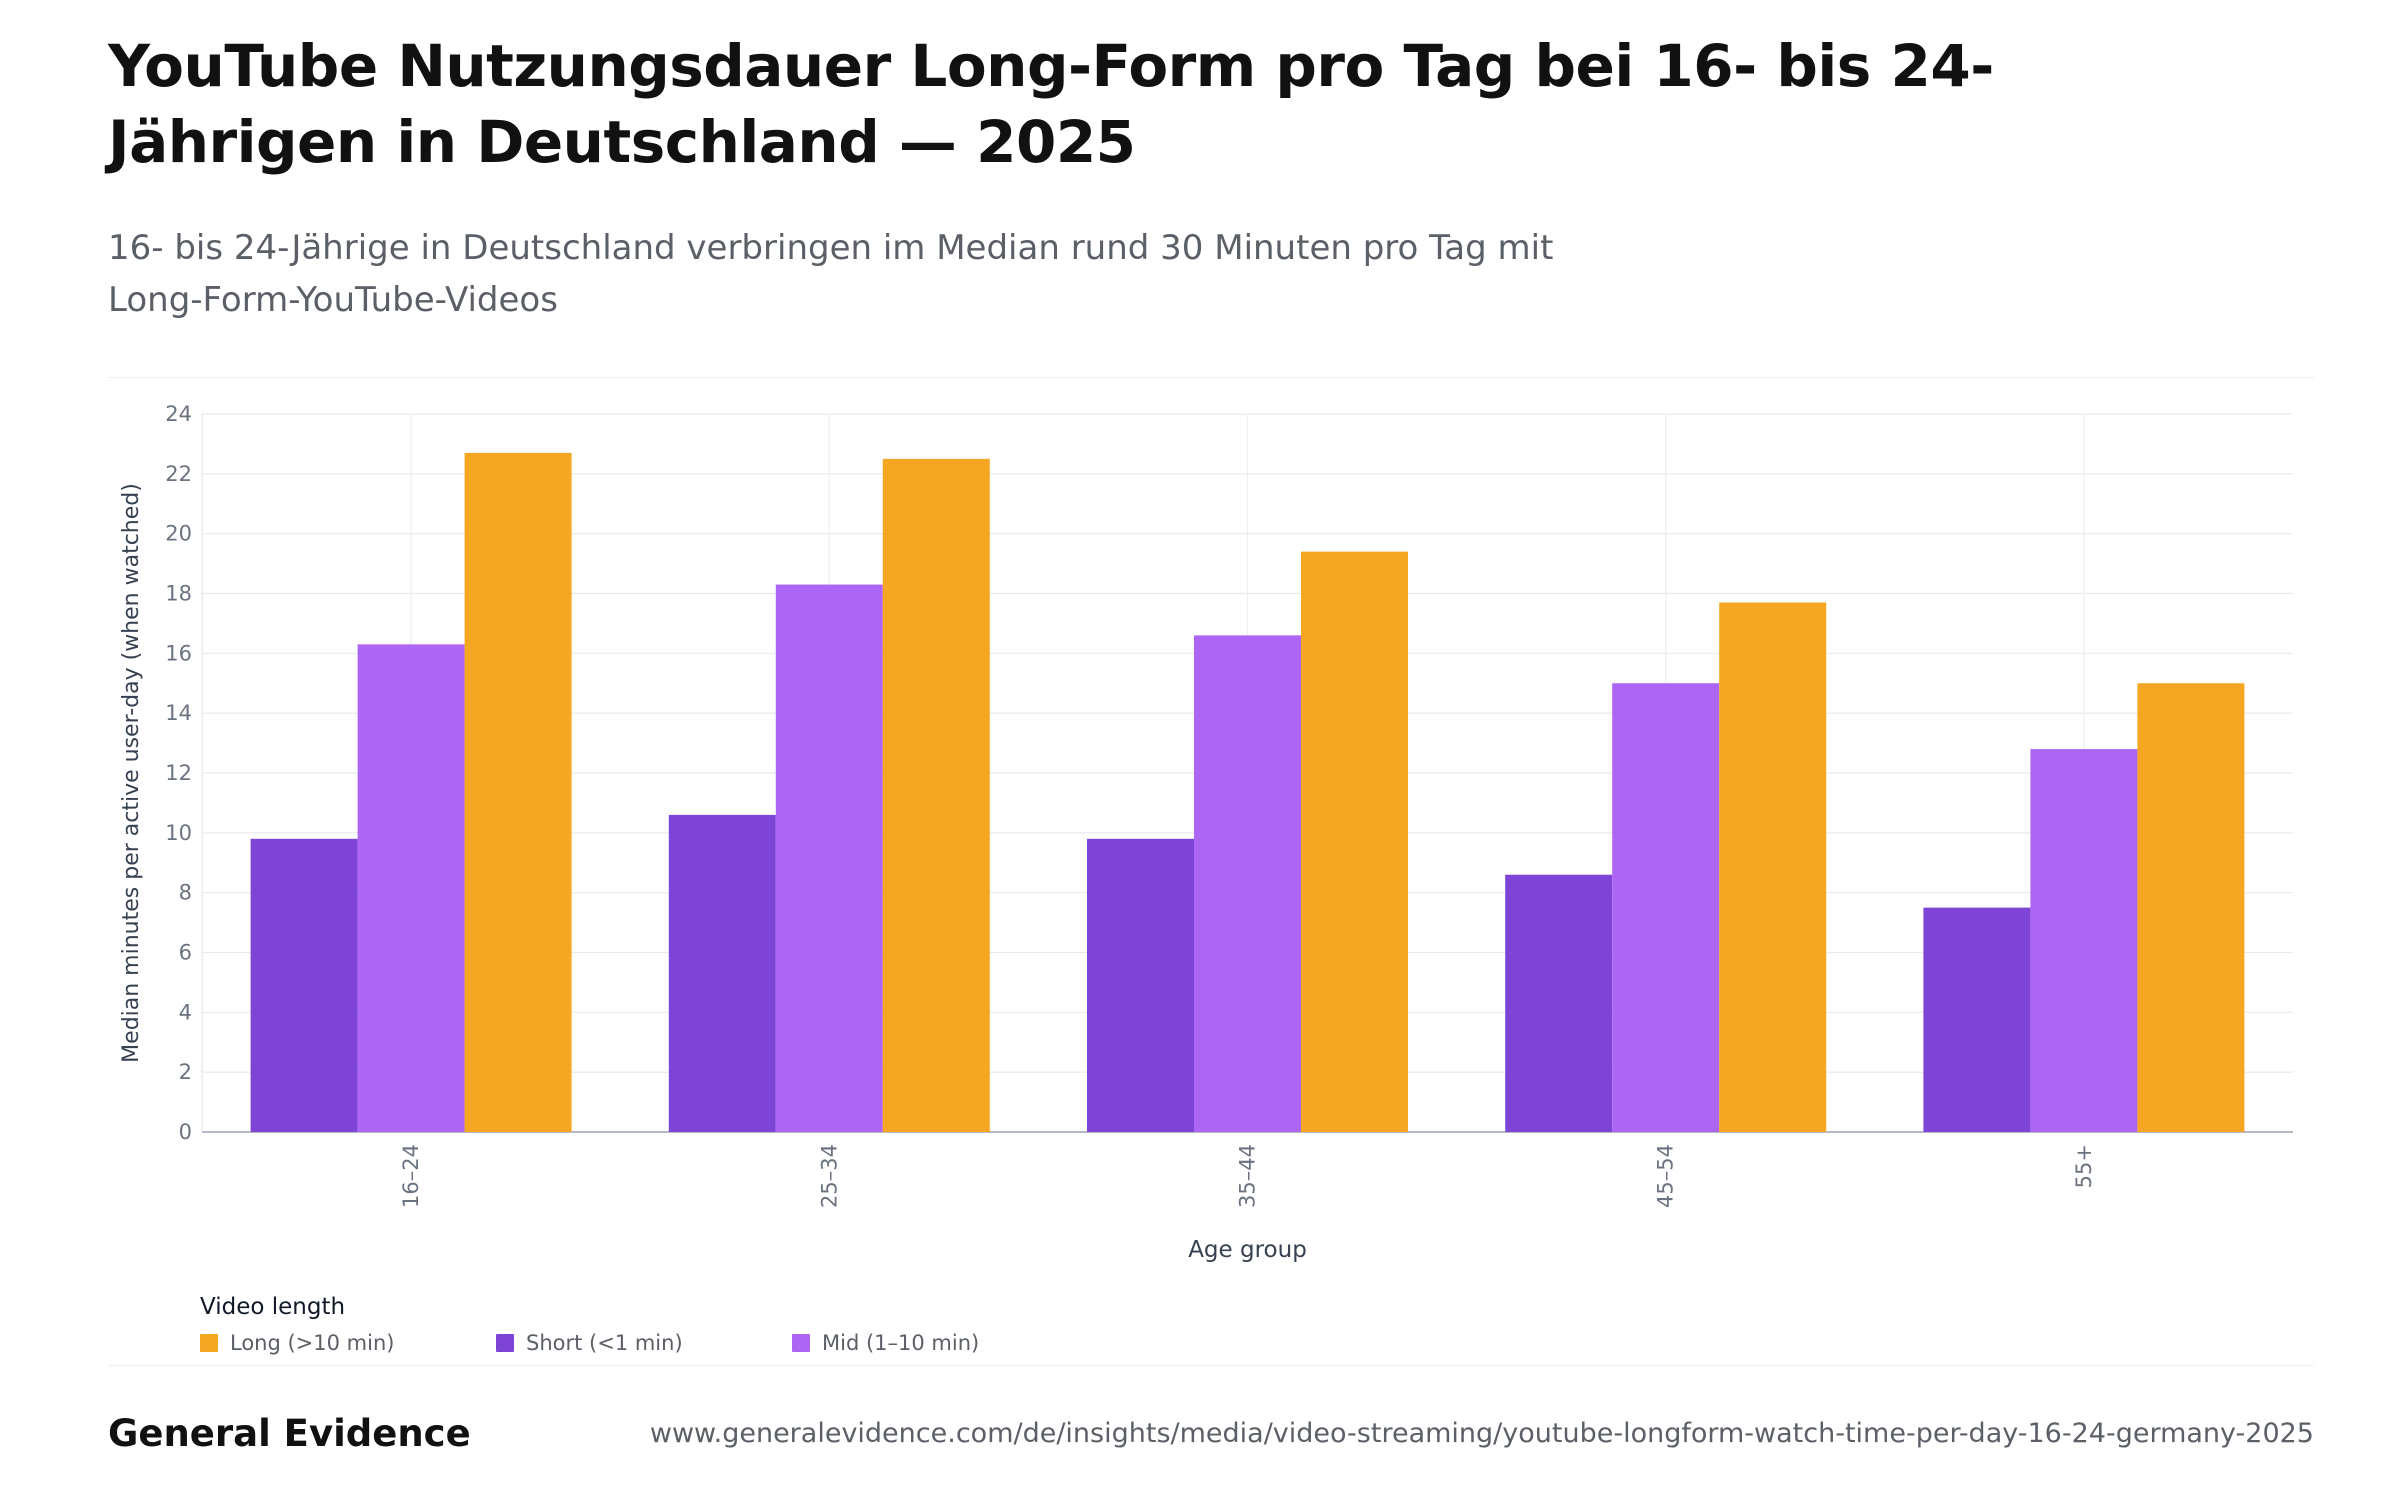  I want to click on y-tick-label: 22, so click(178, 474).